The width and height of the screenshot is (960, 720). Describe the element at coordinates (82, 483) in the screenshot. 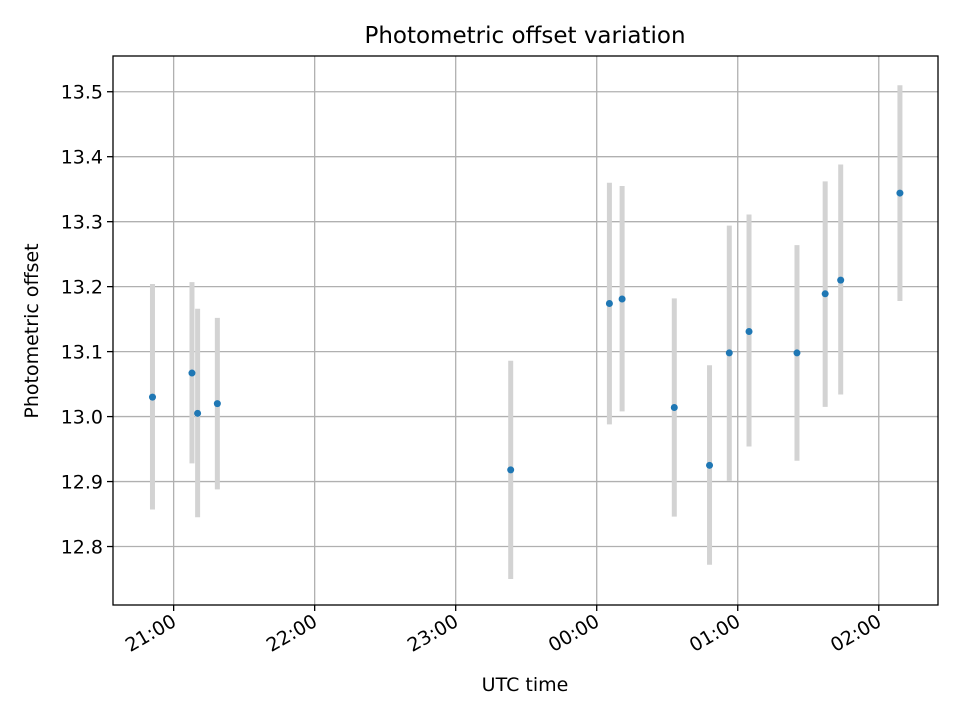

I see `y-tick-label: 12.9` at that location.